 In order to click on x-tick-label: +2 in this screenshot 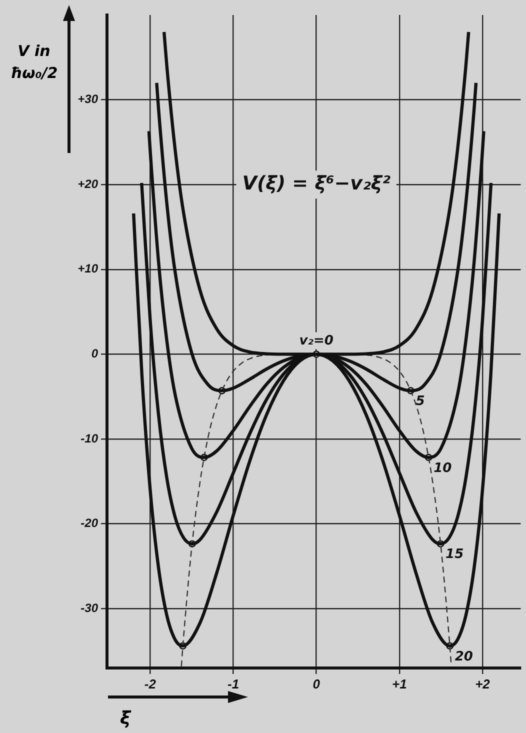, I will do `click(483, 684)`.